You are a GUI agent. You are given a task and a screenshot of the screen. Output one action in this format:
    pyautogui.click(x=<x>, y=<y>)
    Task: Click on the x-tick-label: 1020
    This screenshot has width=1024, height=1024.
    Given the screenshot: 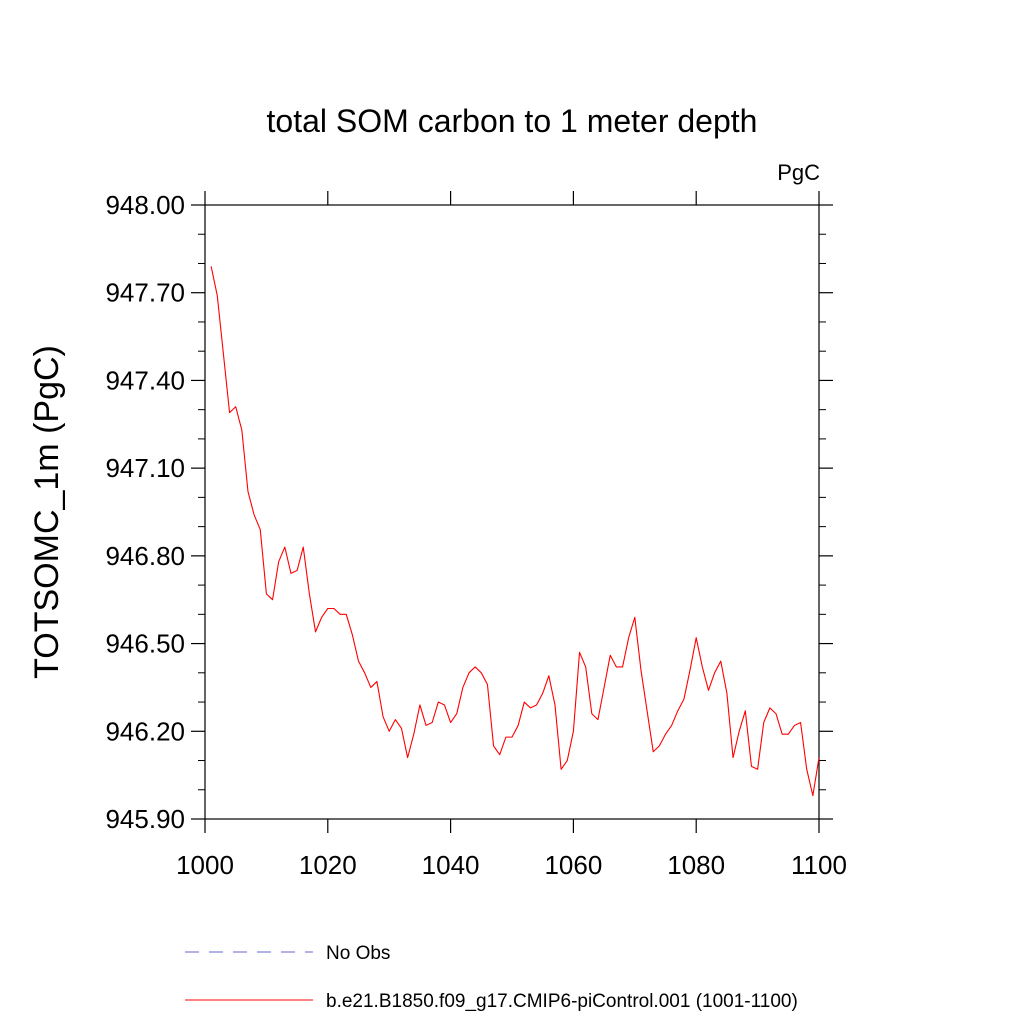 What is the action you would take?
    pyautogui.click(x=328, y=865)
    